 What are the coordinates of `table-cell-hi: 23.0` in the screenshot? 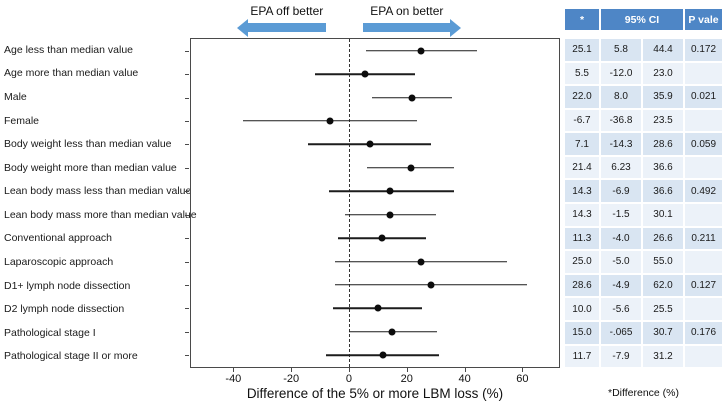 It's located at (663, 73).